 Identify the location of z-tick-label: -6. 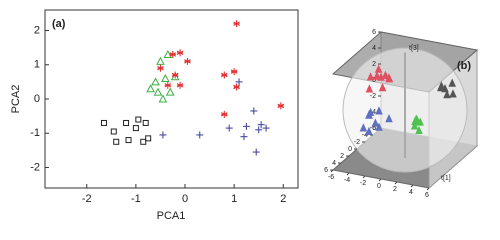
(373, 128).